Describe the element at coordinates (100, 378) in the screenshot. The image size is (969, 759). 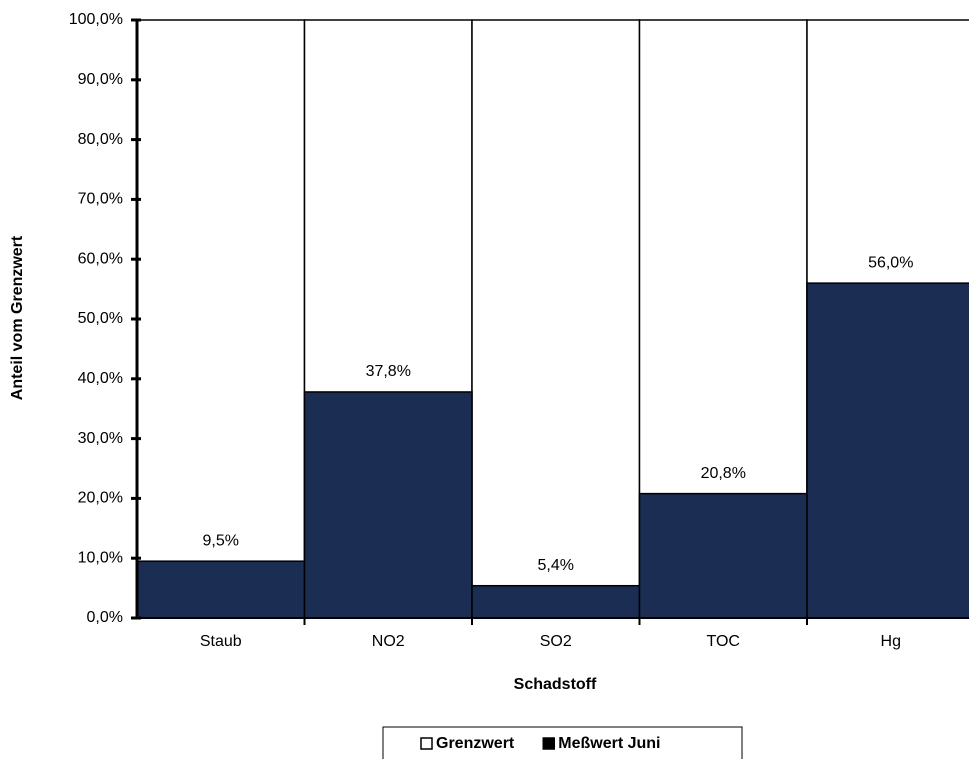
I see `y-tick-label: 40,0%` at that location.